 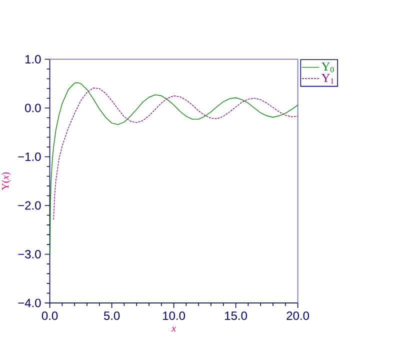 I want to click on legend-label: Y$_{0}$, so click(x=328, y=67).